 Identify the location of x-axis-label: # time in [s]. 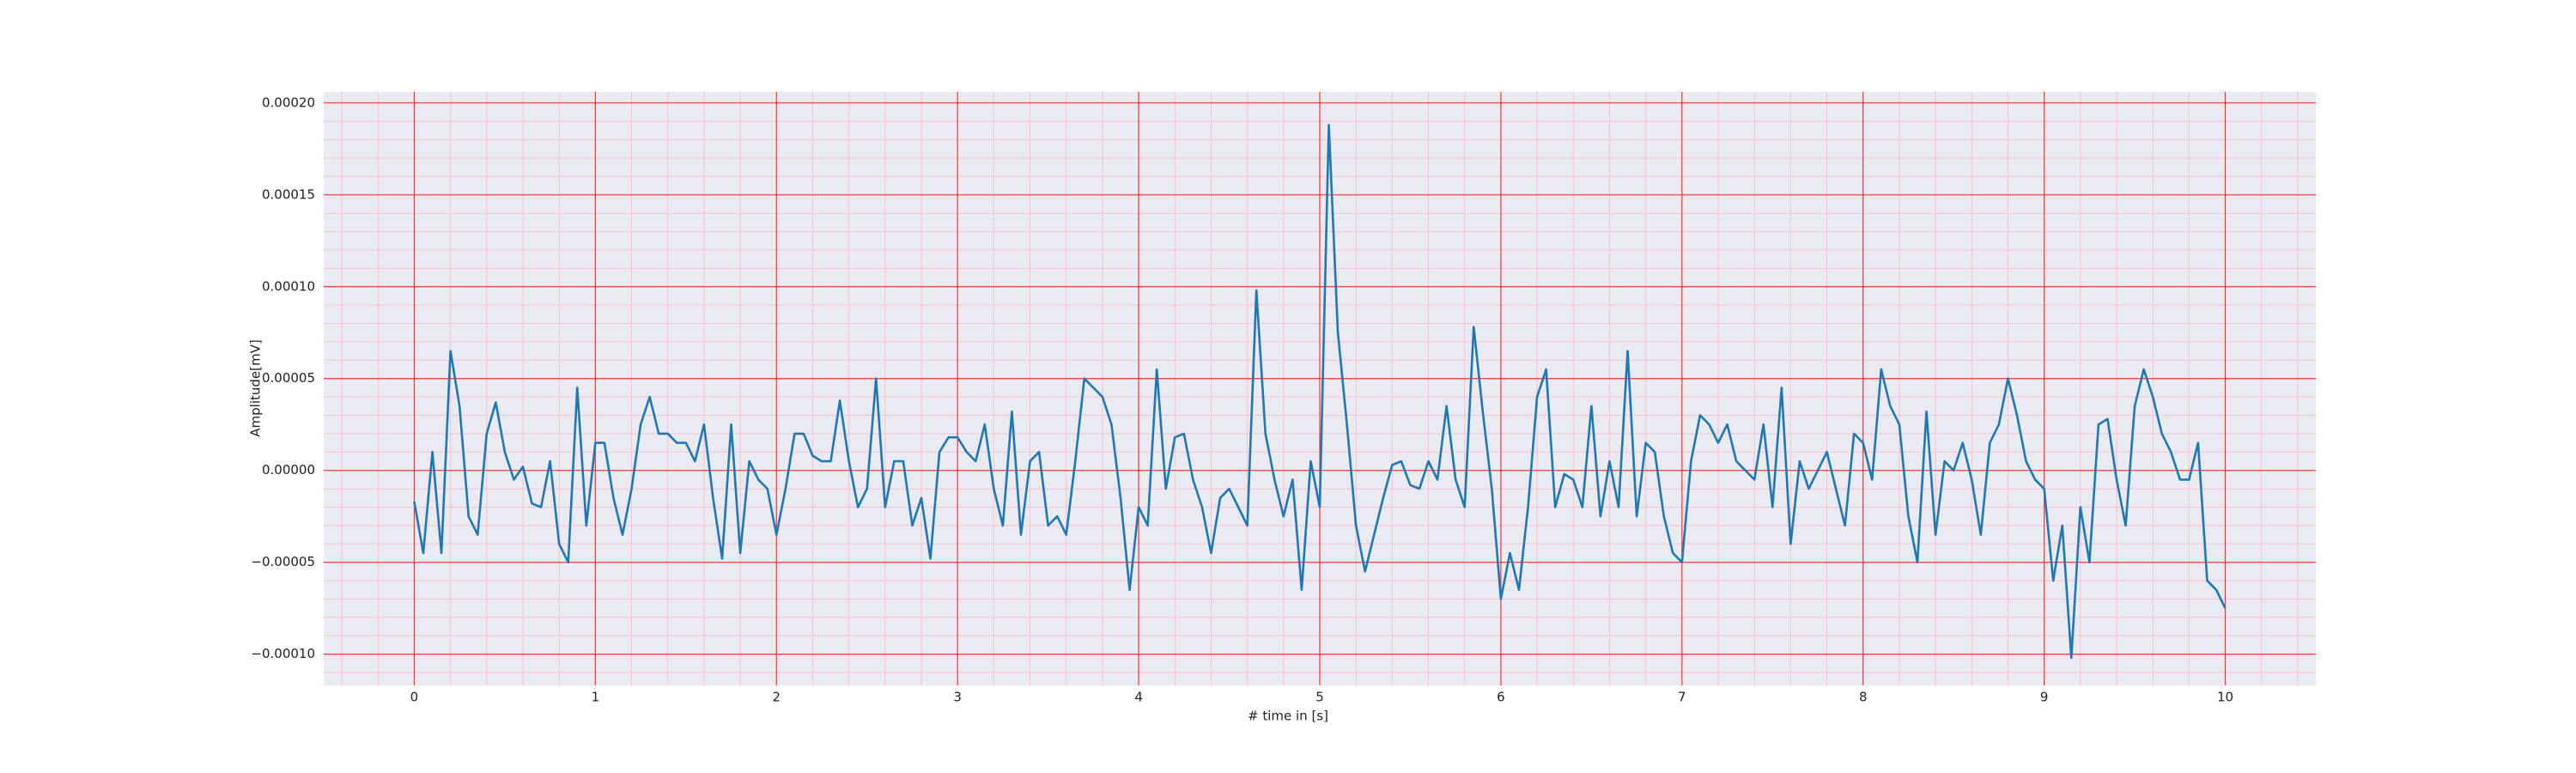
(1288, 716).